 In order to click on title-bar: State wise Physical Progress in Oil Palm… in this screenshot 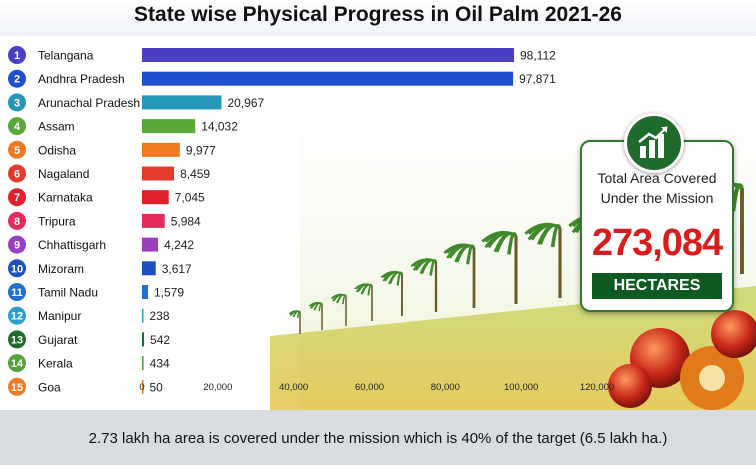, I will do `click(378, 18)`.